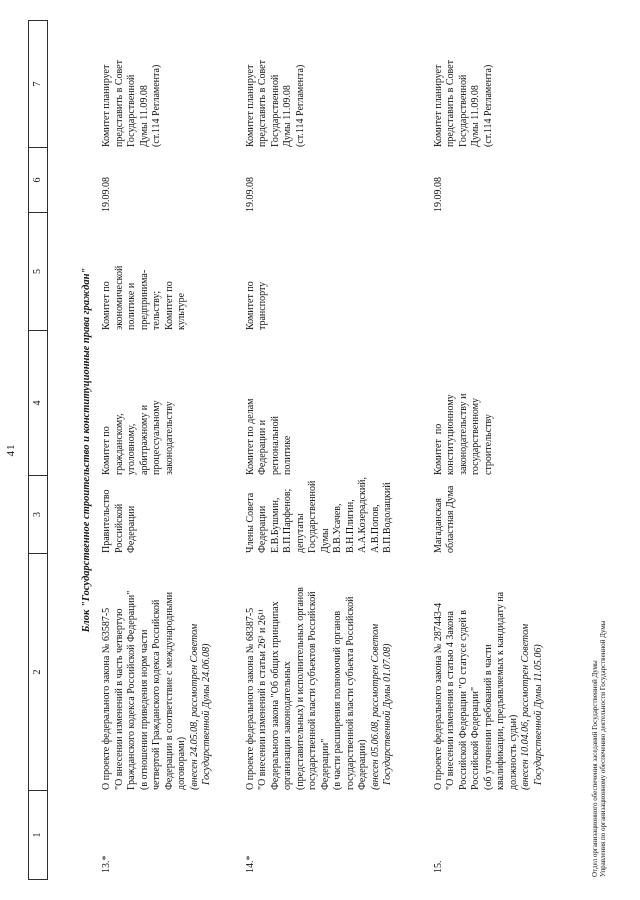 This screenshot has width=640, height=900. Describe the element at coordinates (119, 521) in the screenshot. I see `initiator-cell: Правительство Российской Федерации` at that location.